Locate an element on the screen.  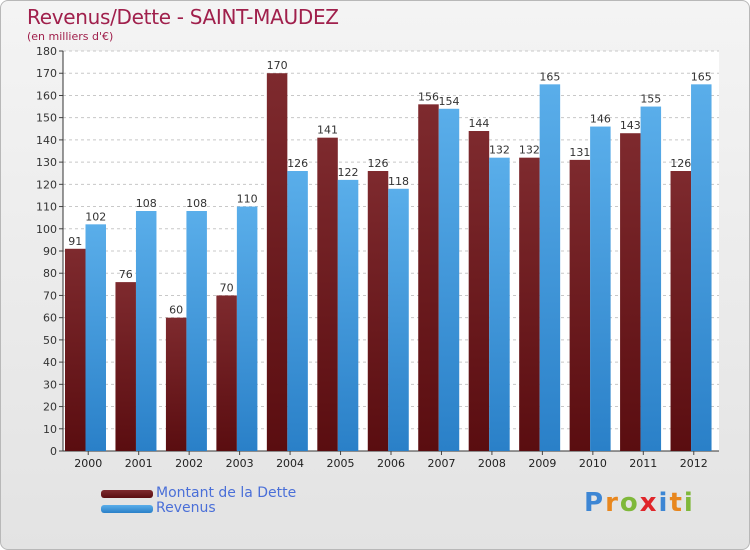
logo-letter: r is located at coordinates (612, 503).